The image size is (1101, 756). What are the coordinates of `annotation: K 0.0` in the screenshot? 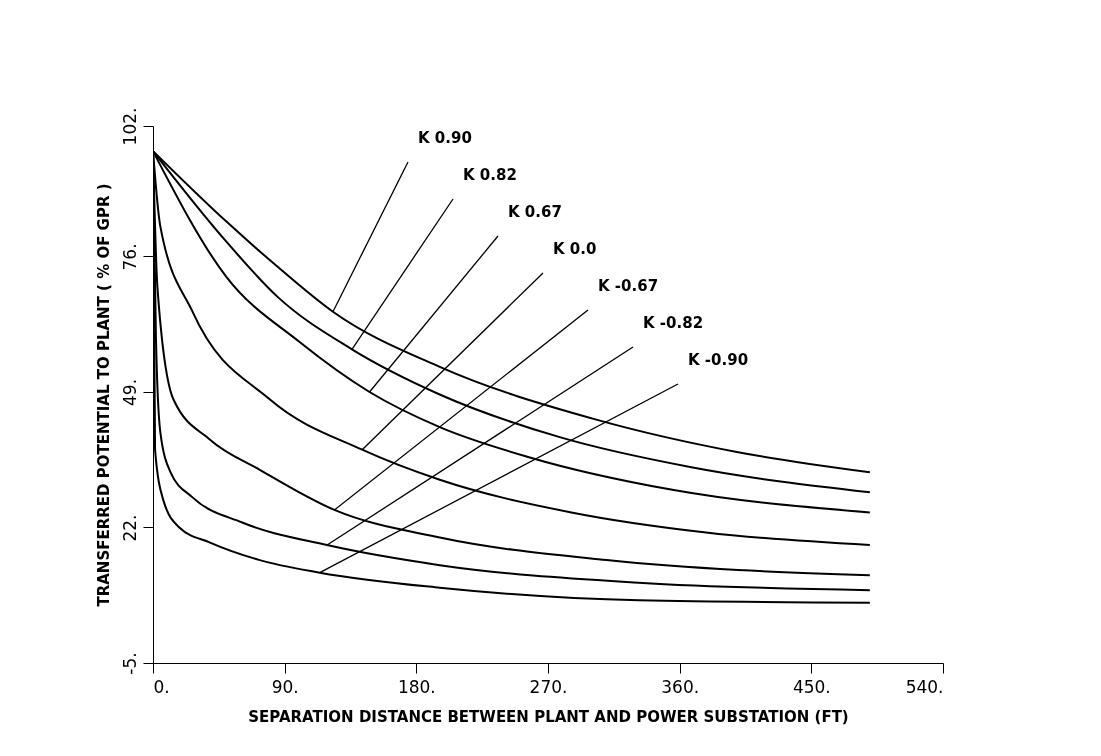 It's located at (575, 249).